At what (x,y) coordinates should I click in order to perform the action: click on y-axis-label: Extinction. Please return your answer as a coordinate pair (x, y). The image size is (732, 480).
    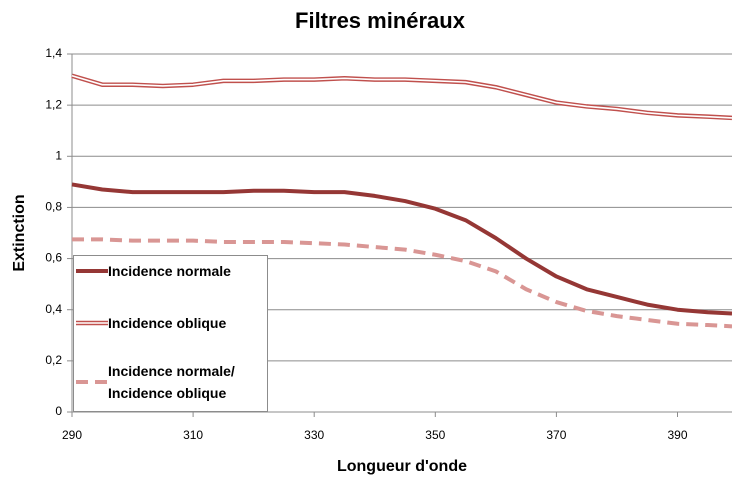
    Looking at the image, I should click on (19, 232).